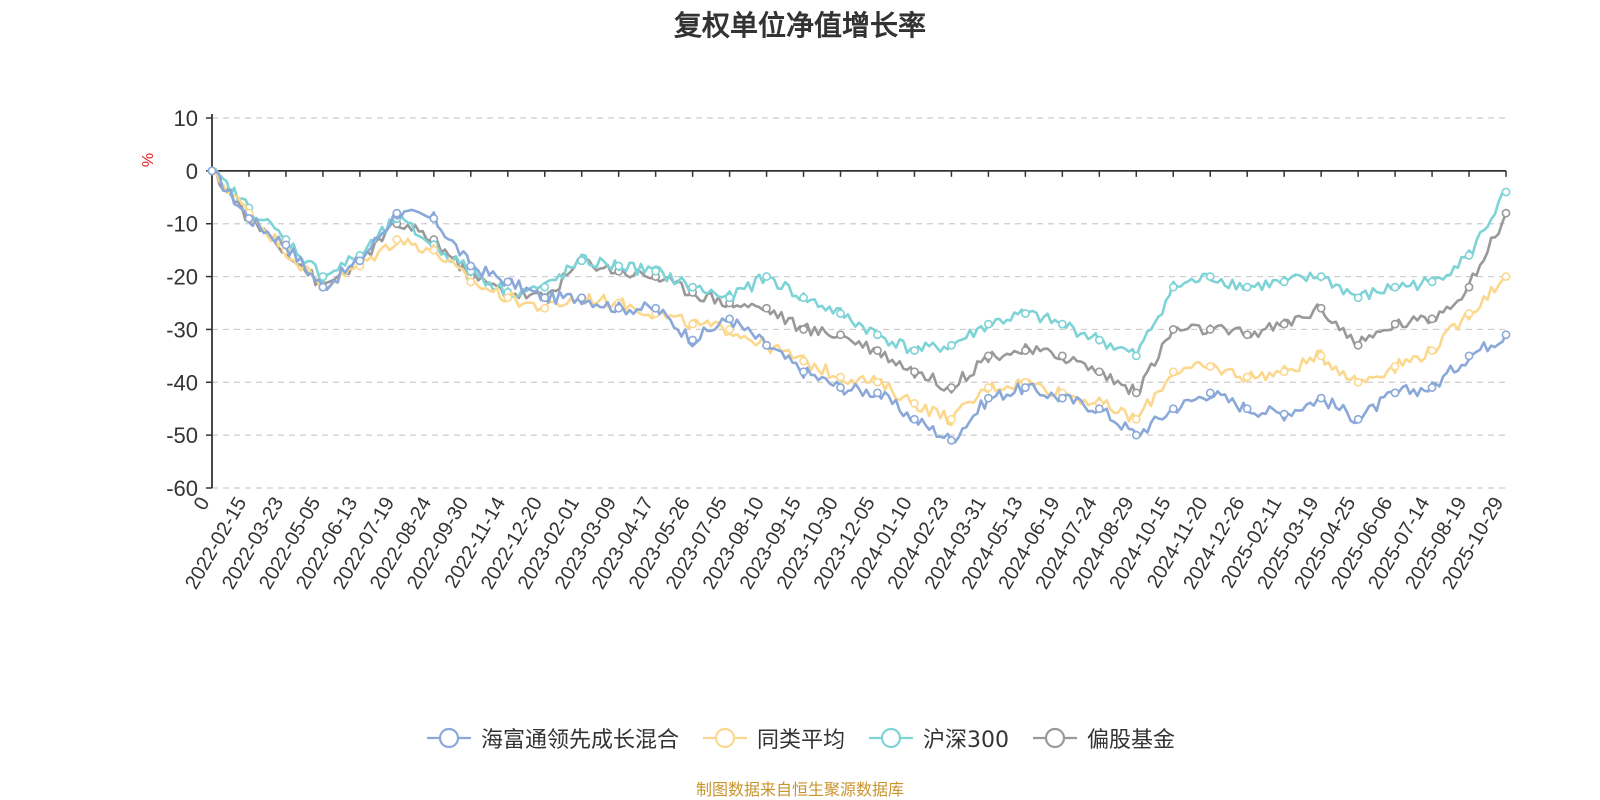 The image size is (1600, 800). What do you see at coordinates (148, 160) in the screenshot?
I see `y-axis-label: %` at bounding box center [148, 160].